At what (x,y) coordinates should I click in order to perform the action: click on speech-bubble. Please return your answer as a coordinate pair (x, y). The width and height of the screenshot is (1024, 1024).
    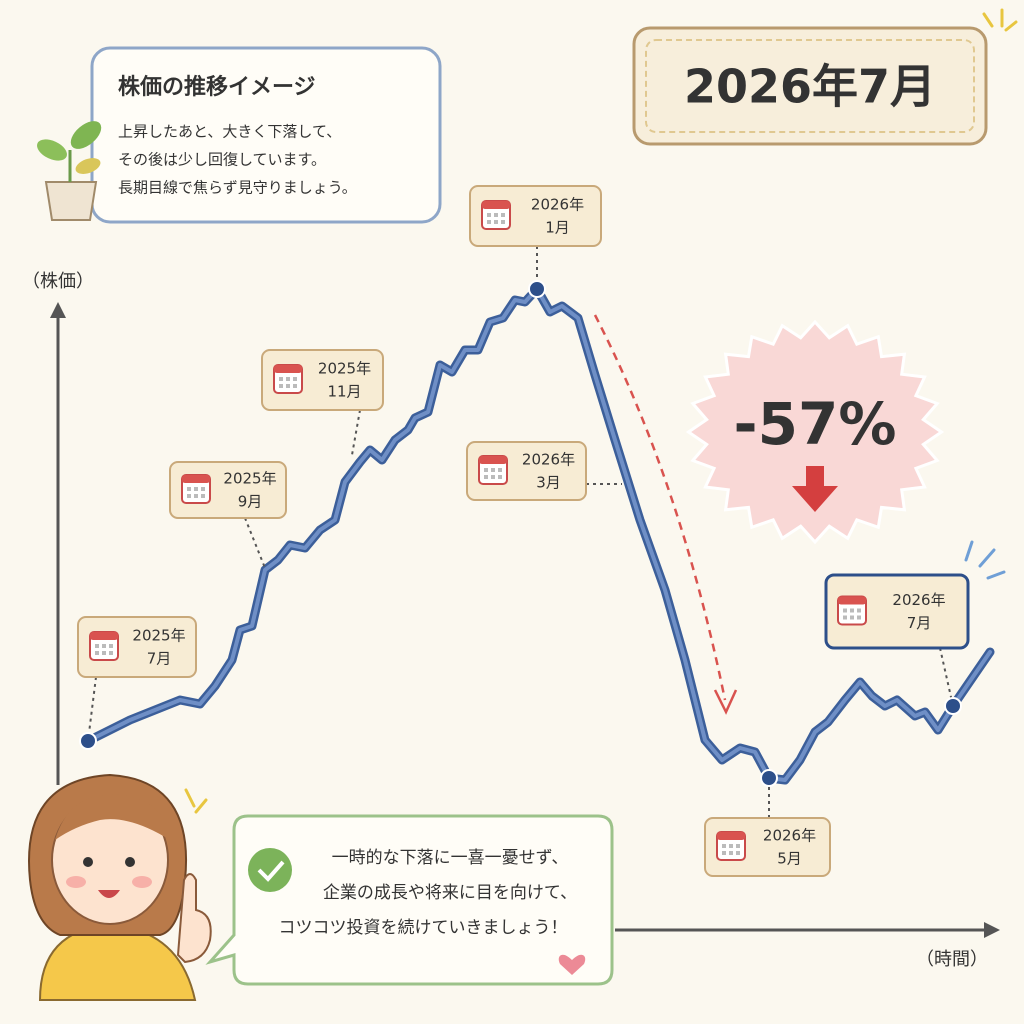
    Looking at the image, I should click on (409, 900).